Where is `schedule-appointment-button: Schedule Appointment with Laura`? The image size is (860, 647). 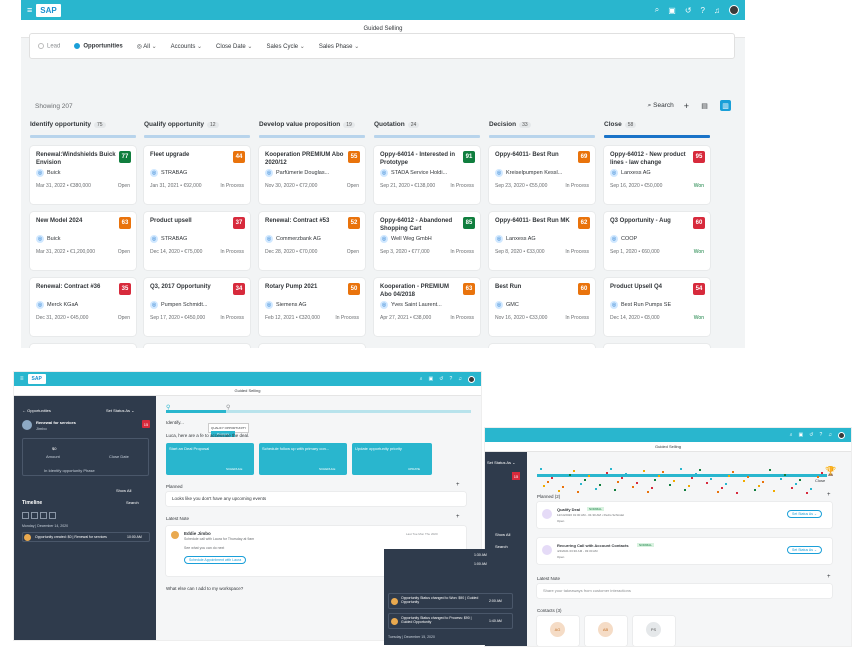
schedule-appointment-button: Schedule Appointment with Laura is located at coordinates (215, 560).